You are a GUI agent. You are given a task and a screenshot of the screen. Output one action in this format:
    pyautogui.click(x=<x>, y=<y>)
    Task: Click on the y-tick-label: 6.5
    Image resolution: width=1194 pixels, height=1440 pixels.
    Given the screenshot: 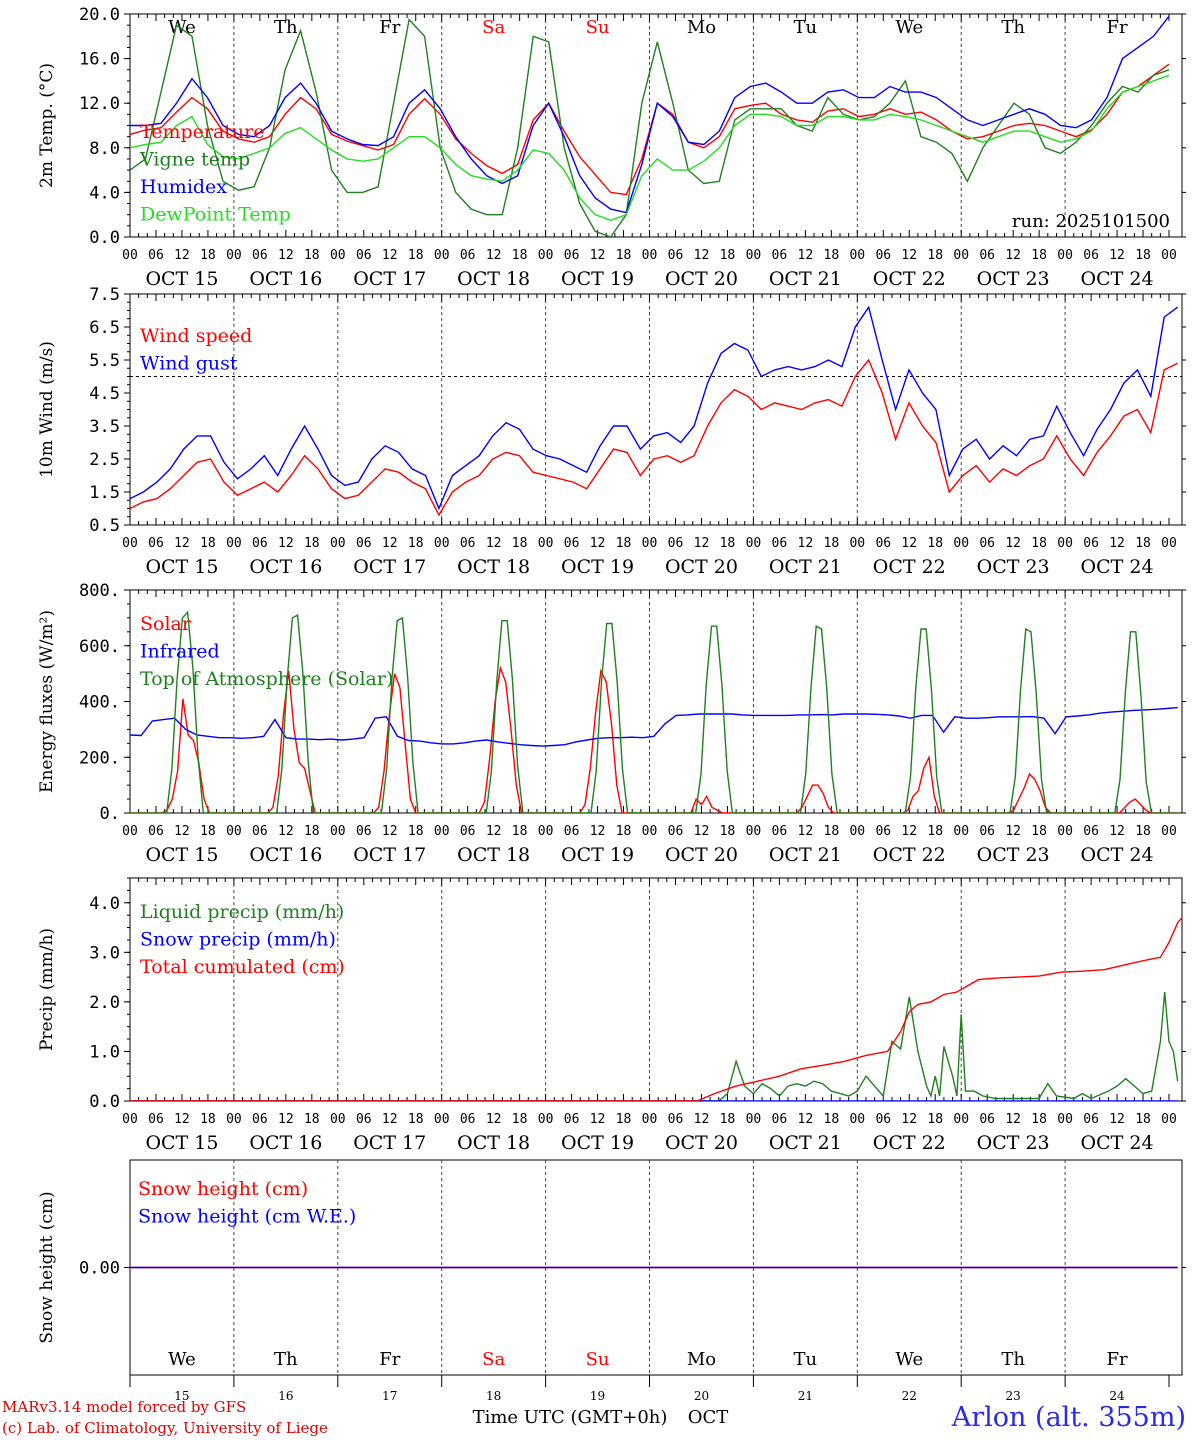 What is the action you would take?
    pyautogui.click(x=104, y=328)
    